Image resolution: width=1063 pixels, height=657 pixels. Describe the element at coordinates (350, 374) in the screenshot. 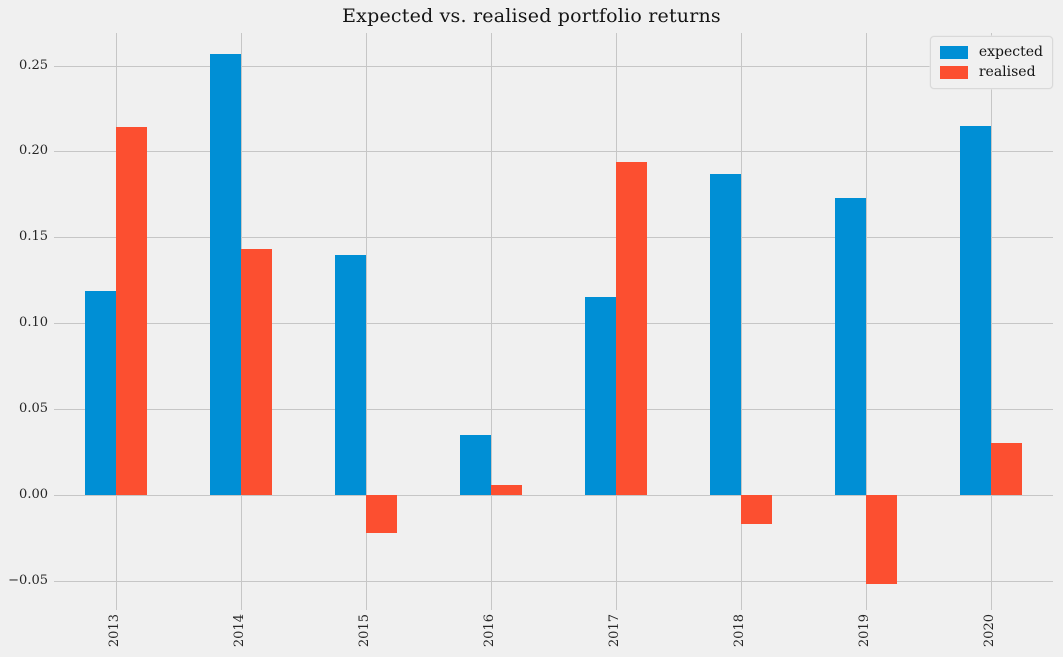

I see `bar-expected-2015` at that location.